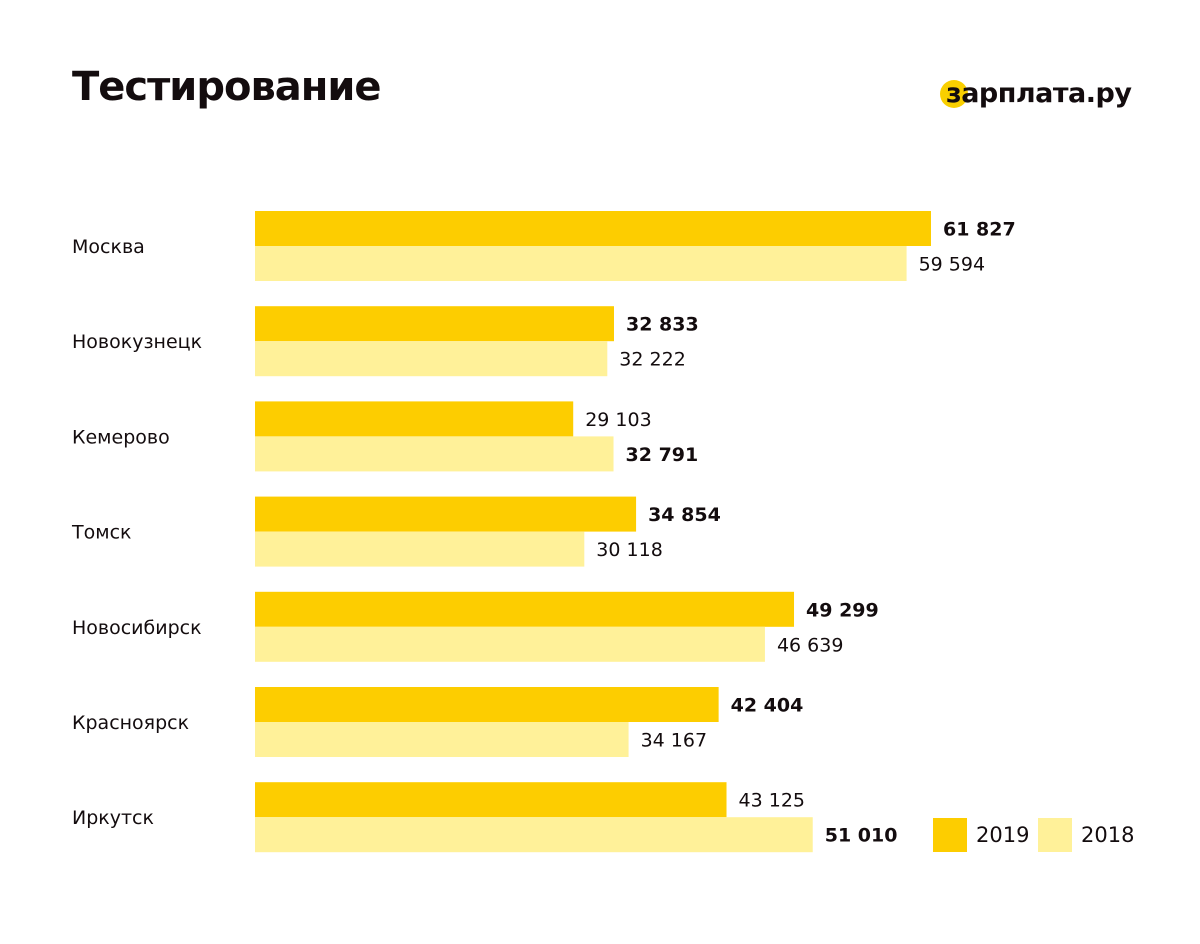 The image size is (1200, 944). I want to click on category-label: Иркутск, so click(113, 818).